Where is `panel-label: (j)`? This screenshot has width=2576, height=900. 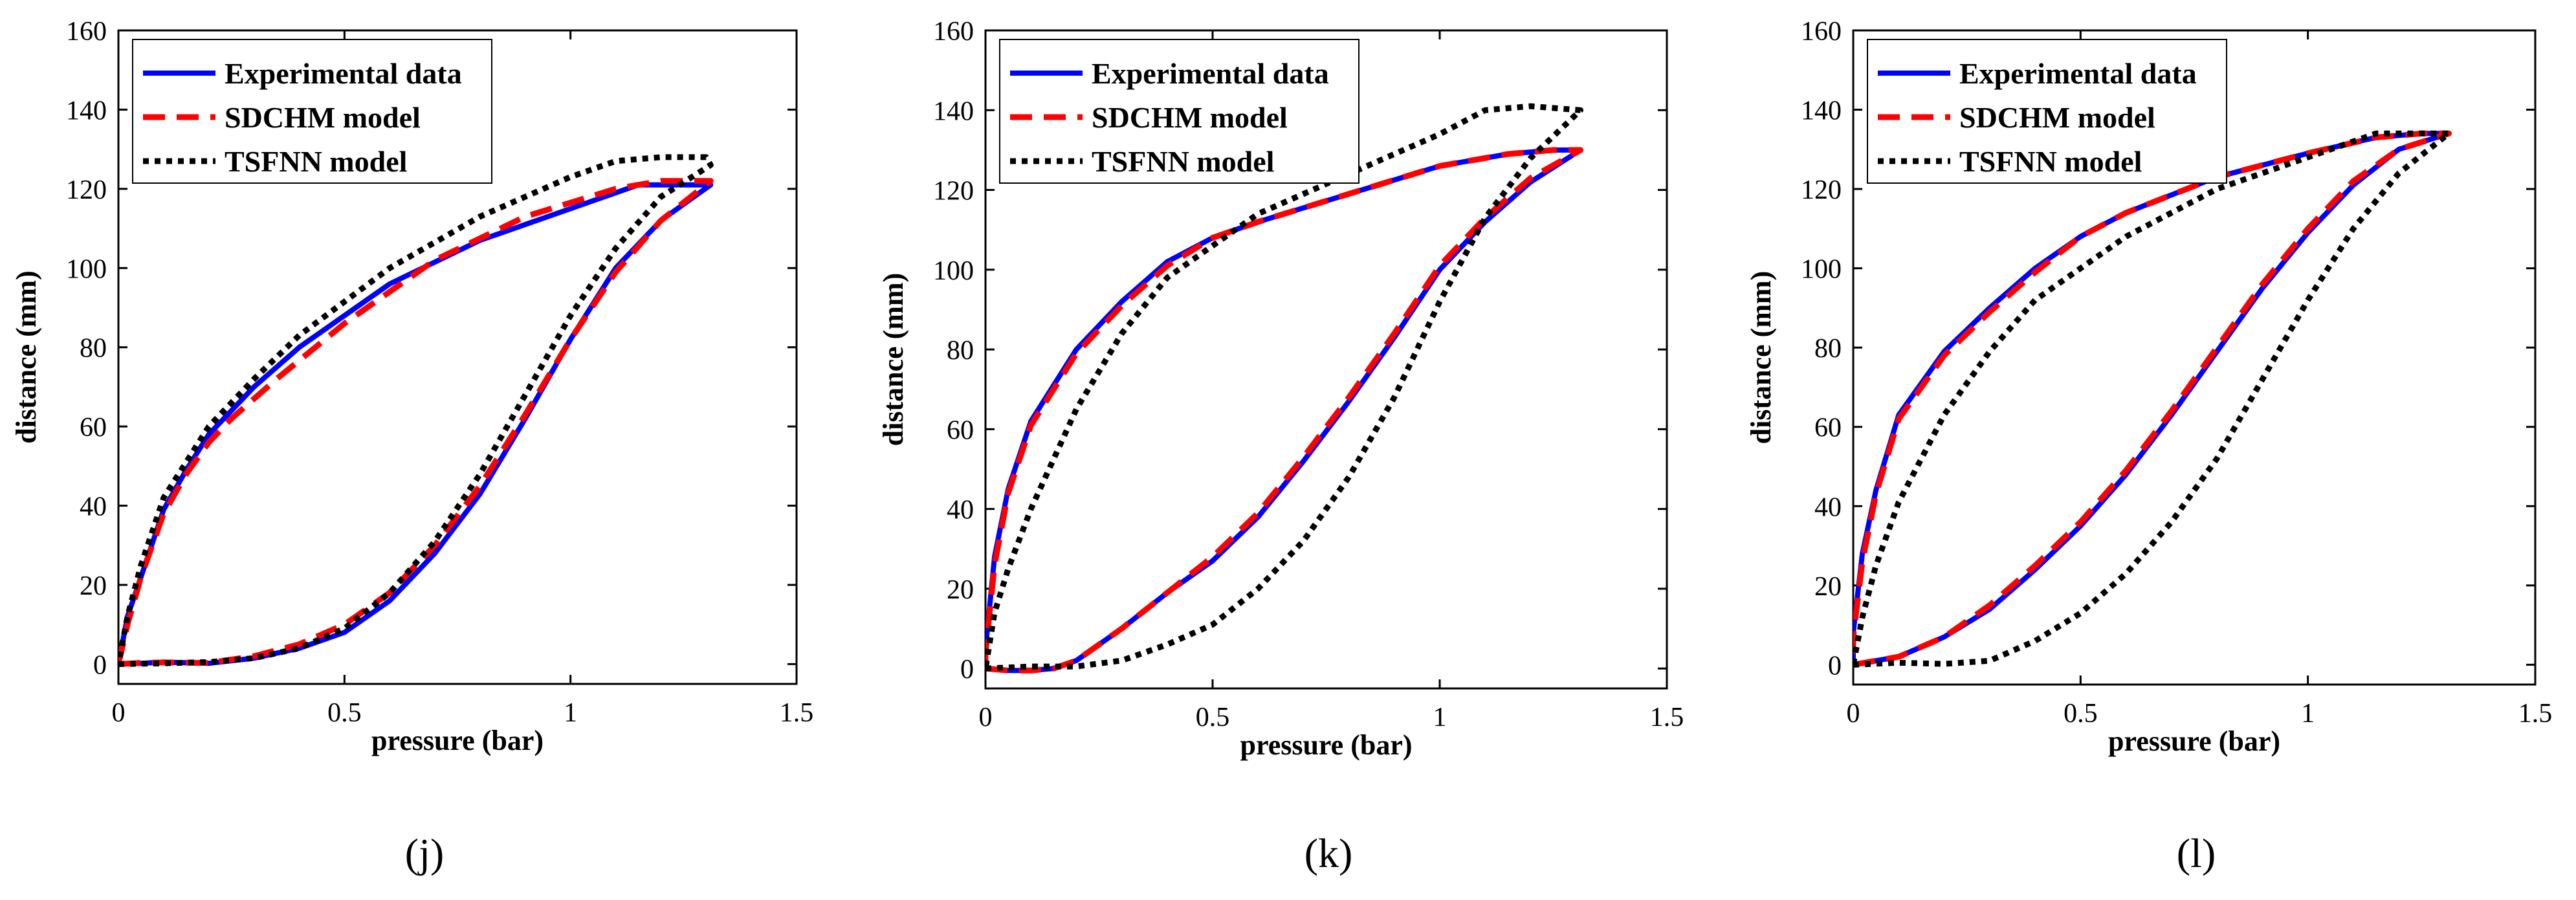 panel-label: (j) is located at coordinates (424, 853).